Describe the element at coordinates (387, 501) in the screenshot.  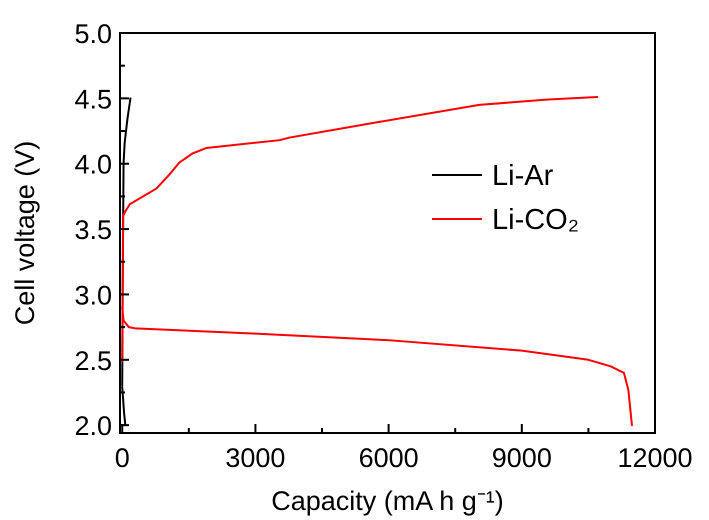
I see `x-axis-title: Capacity (mA h g⁻¹)` at that location.